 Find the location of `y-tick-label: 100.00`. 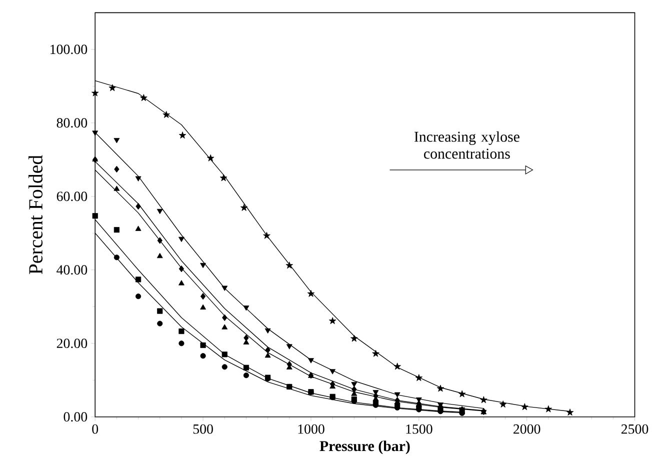

y-tick-label: 100.00 is located at coordinates (69, 49).